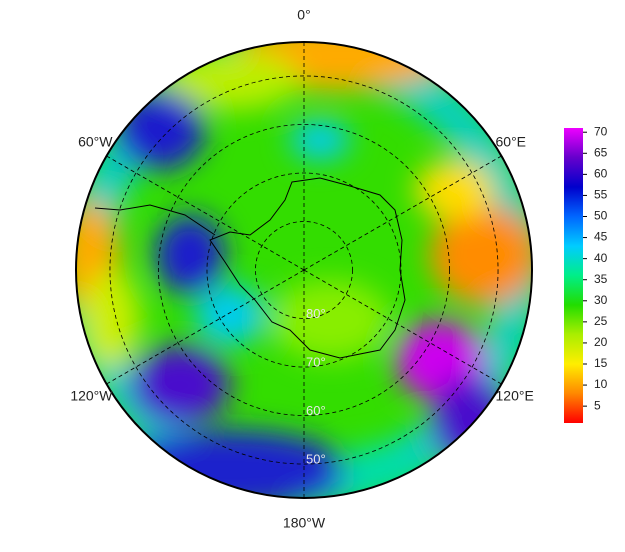  Describe the element at coordinates (597, 405) in the screenshot. I see `colorbar-tick-label: 5` at that location.